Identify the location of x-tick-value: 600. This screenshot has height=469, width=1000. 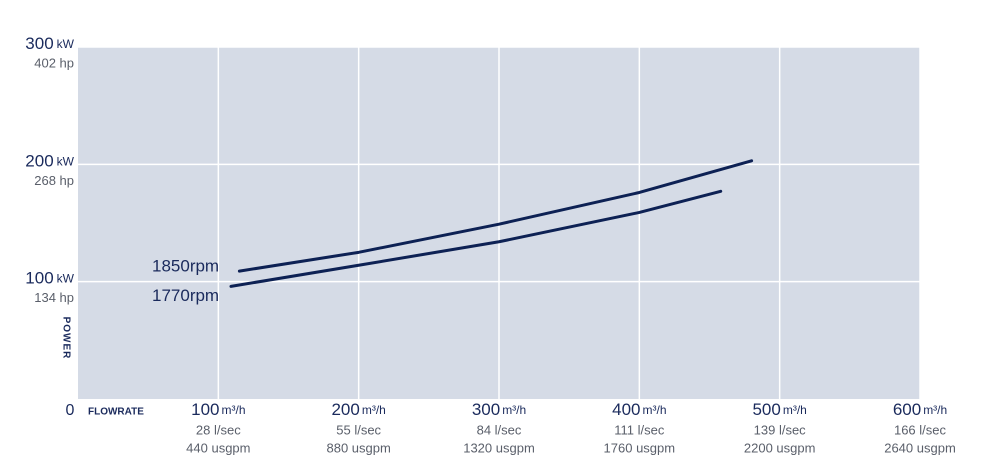
(907, 409).